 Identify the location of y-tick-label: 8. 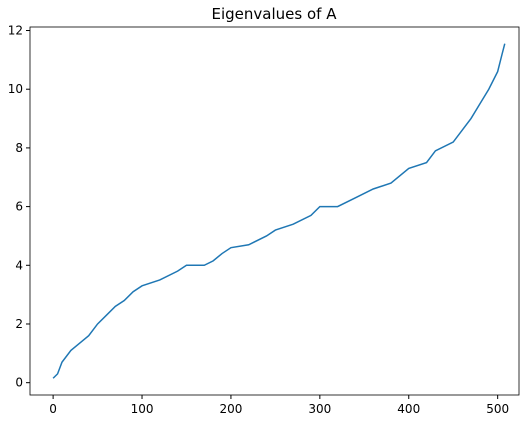
(19, 148).